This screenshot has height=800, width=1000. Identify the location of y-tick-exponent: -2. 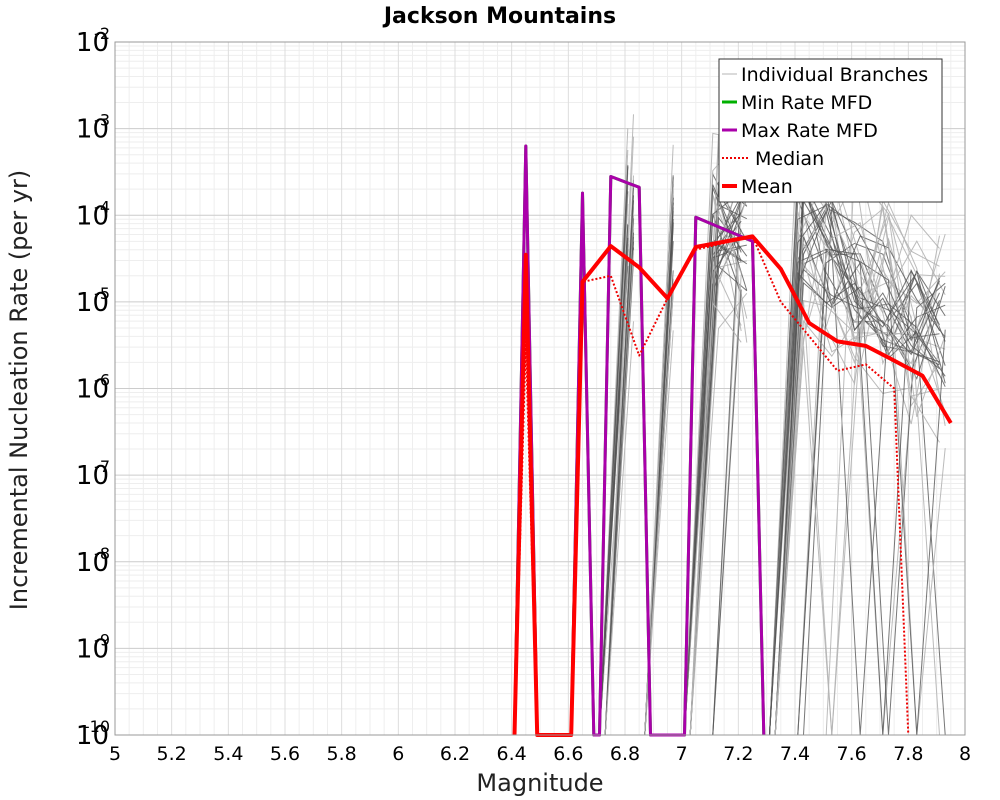
(102, 33).